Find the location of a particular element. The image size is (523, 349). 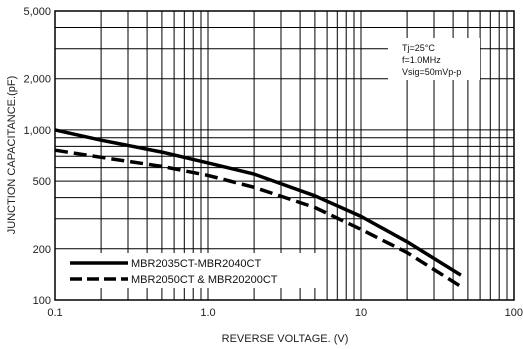

legend-label-series-1: MBR2035CT-MBR2040CT is located at coordinates (196, 264).